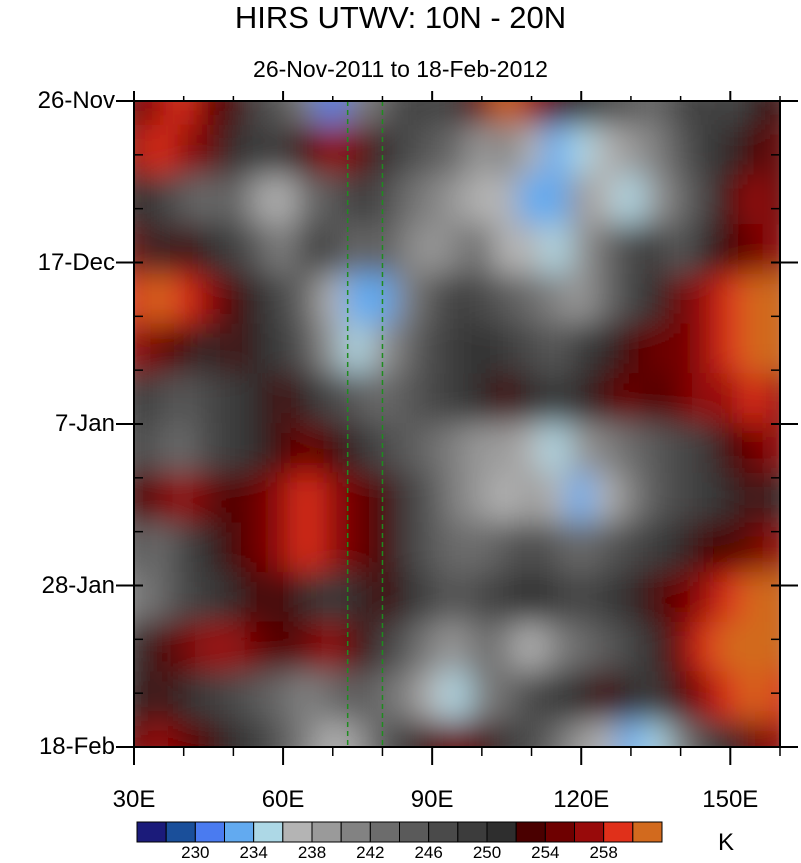  Describe the element at coordinates (730, 799) in the screenshot. I see `x-tick-label: 150E` at that location.